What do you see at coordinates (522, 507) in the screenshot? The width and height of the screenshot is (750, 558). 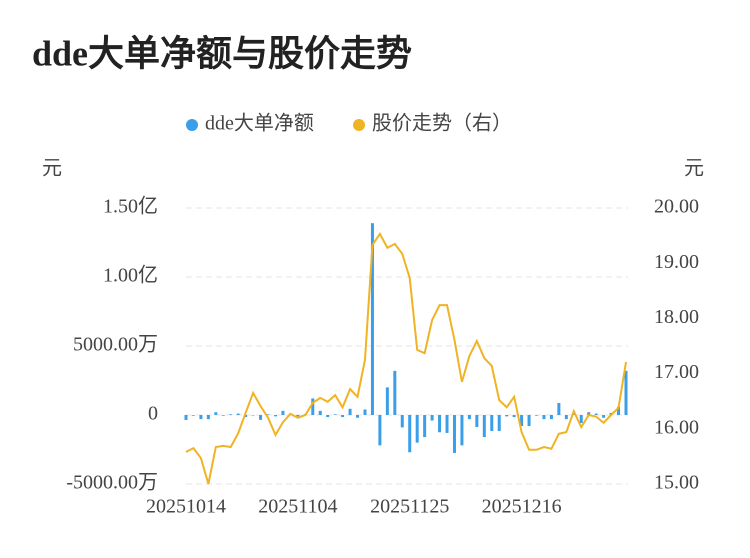 I see `x-tick-label: 20251216` at bounding box center [522, 507].